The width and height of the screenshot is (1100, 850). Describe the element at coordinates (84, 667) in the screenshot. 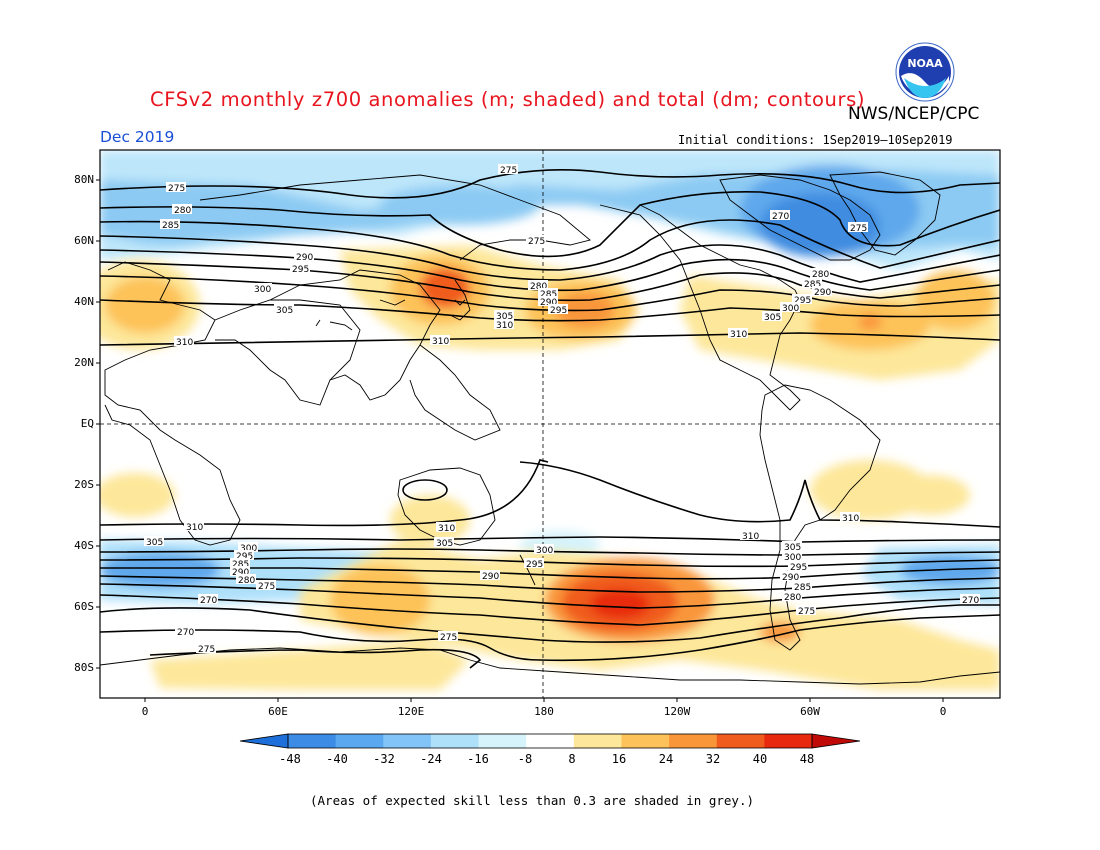

I see `lat-label-80s: 80S` at that location.